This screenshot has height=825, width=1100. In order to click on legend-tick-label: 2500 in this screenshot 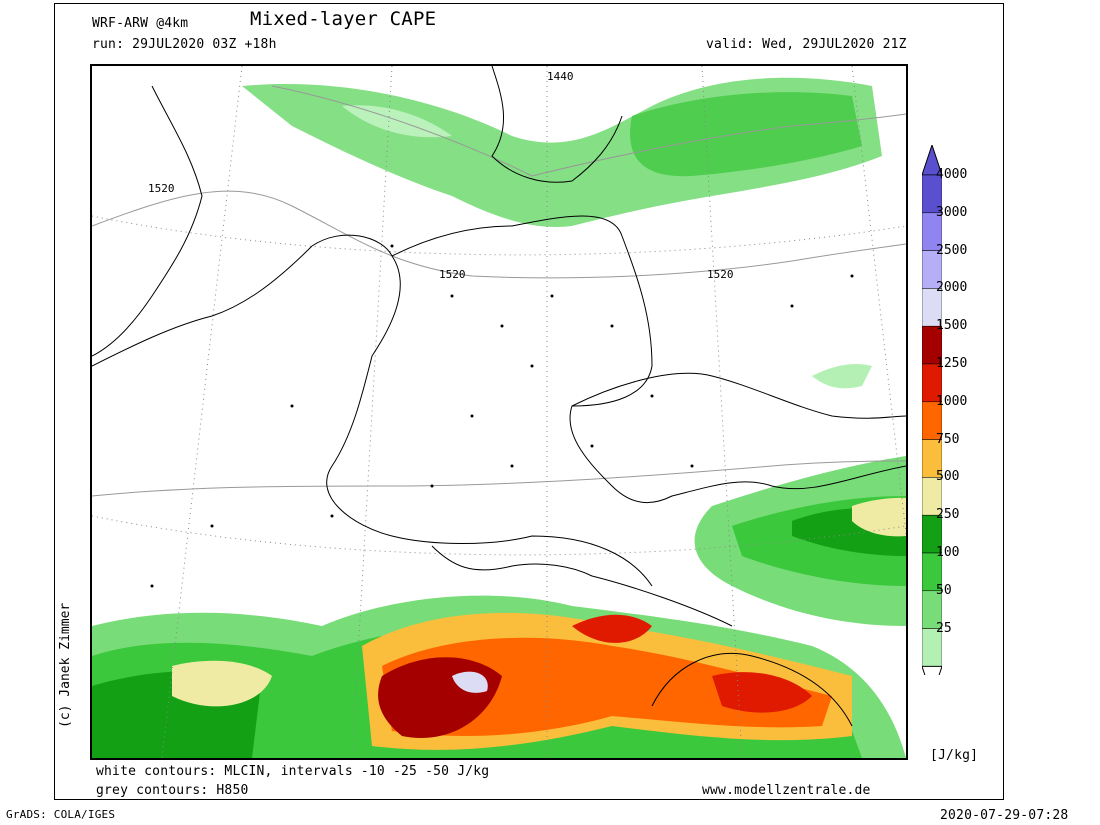, I will do `click(952, 250)`.